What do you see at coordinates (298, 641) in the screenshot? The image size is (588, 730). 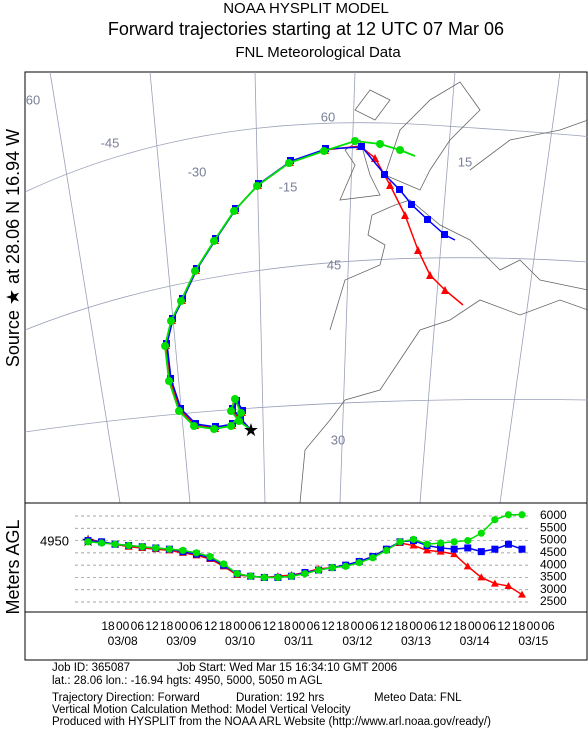 I see `date-label: 03/11` at bounding box center [298, 641].